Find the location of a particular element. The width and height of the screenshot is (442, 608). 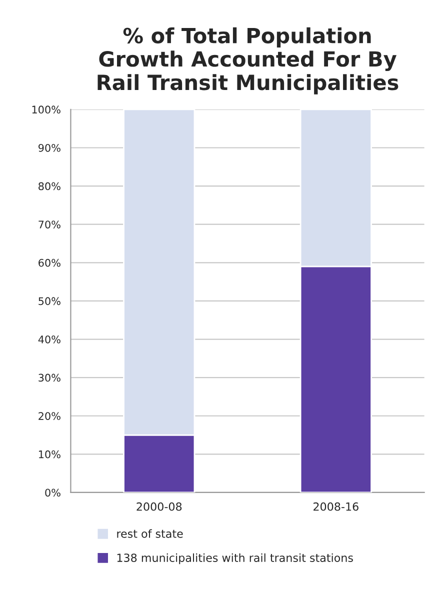

y-tick-label: 10% is located at coordinates (49, 454).